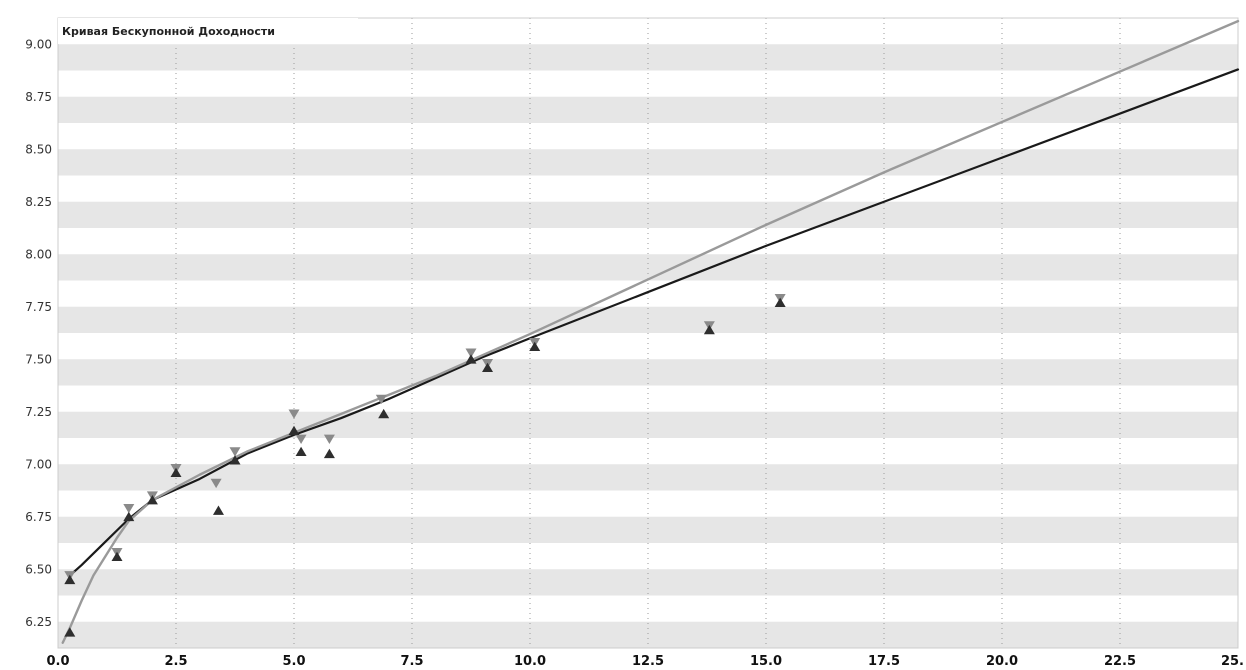 The height and width of the screenshot is (670, 1246). I want to click on x-tick-label: 7.5, so click(411, 661).